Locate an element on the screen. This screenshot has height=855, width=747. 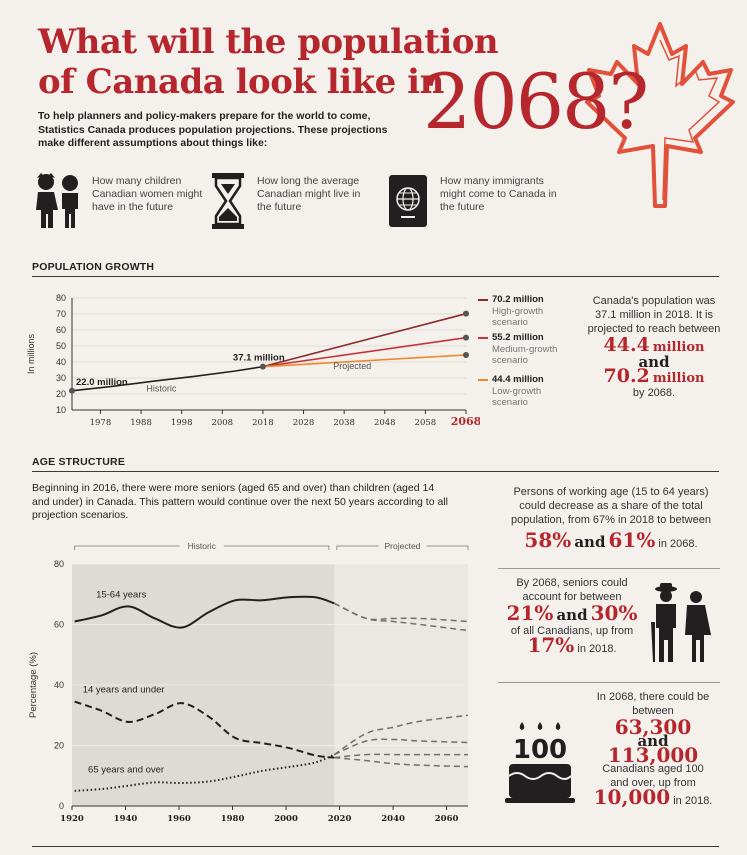
population-growth-heading: POPULATION GROWTH is located at coordinates (93, 267).